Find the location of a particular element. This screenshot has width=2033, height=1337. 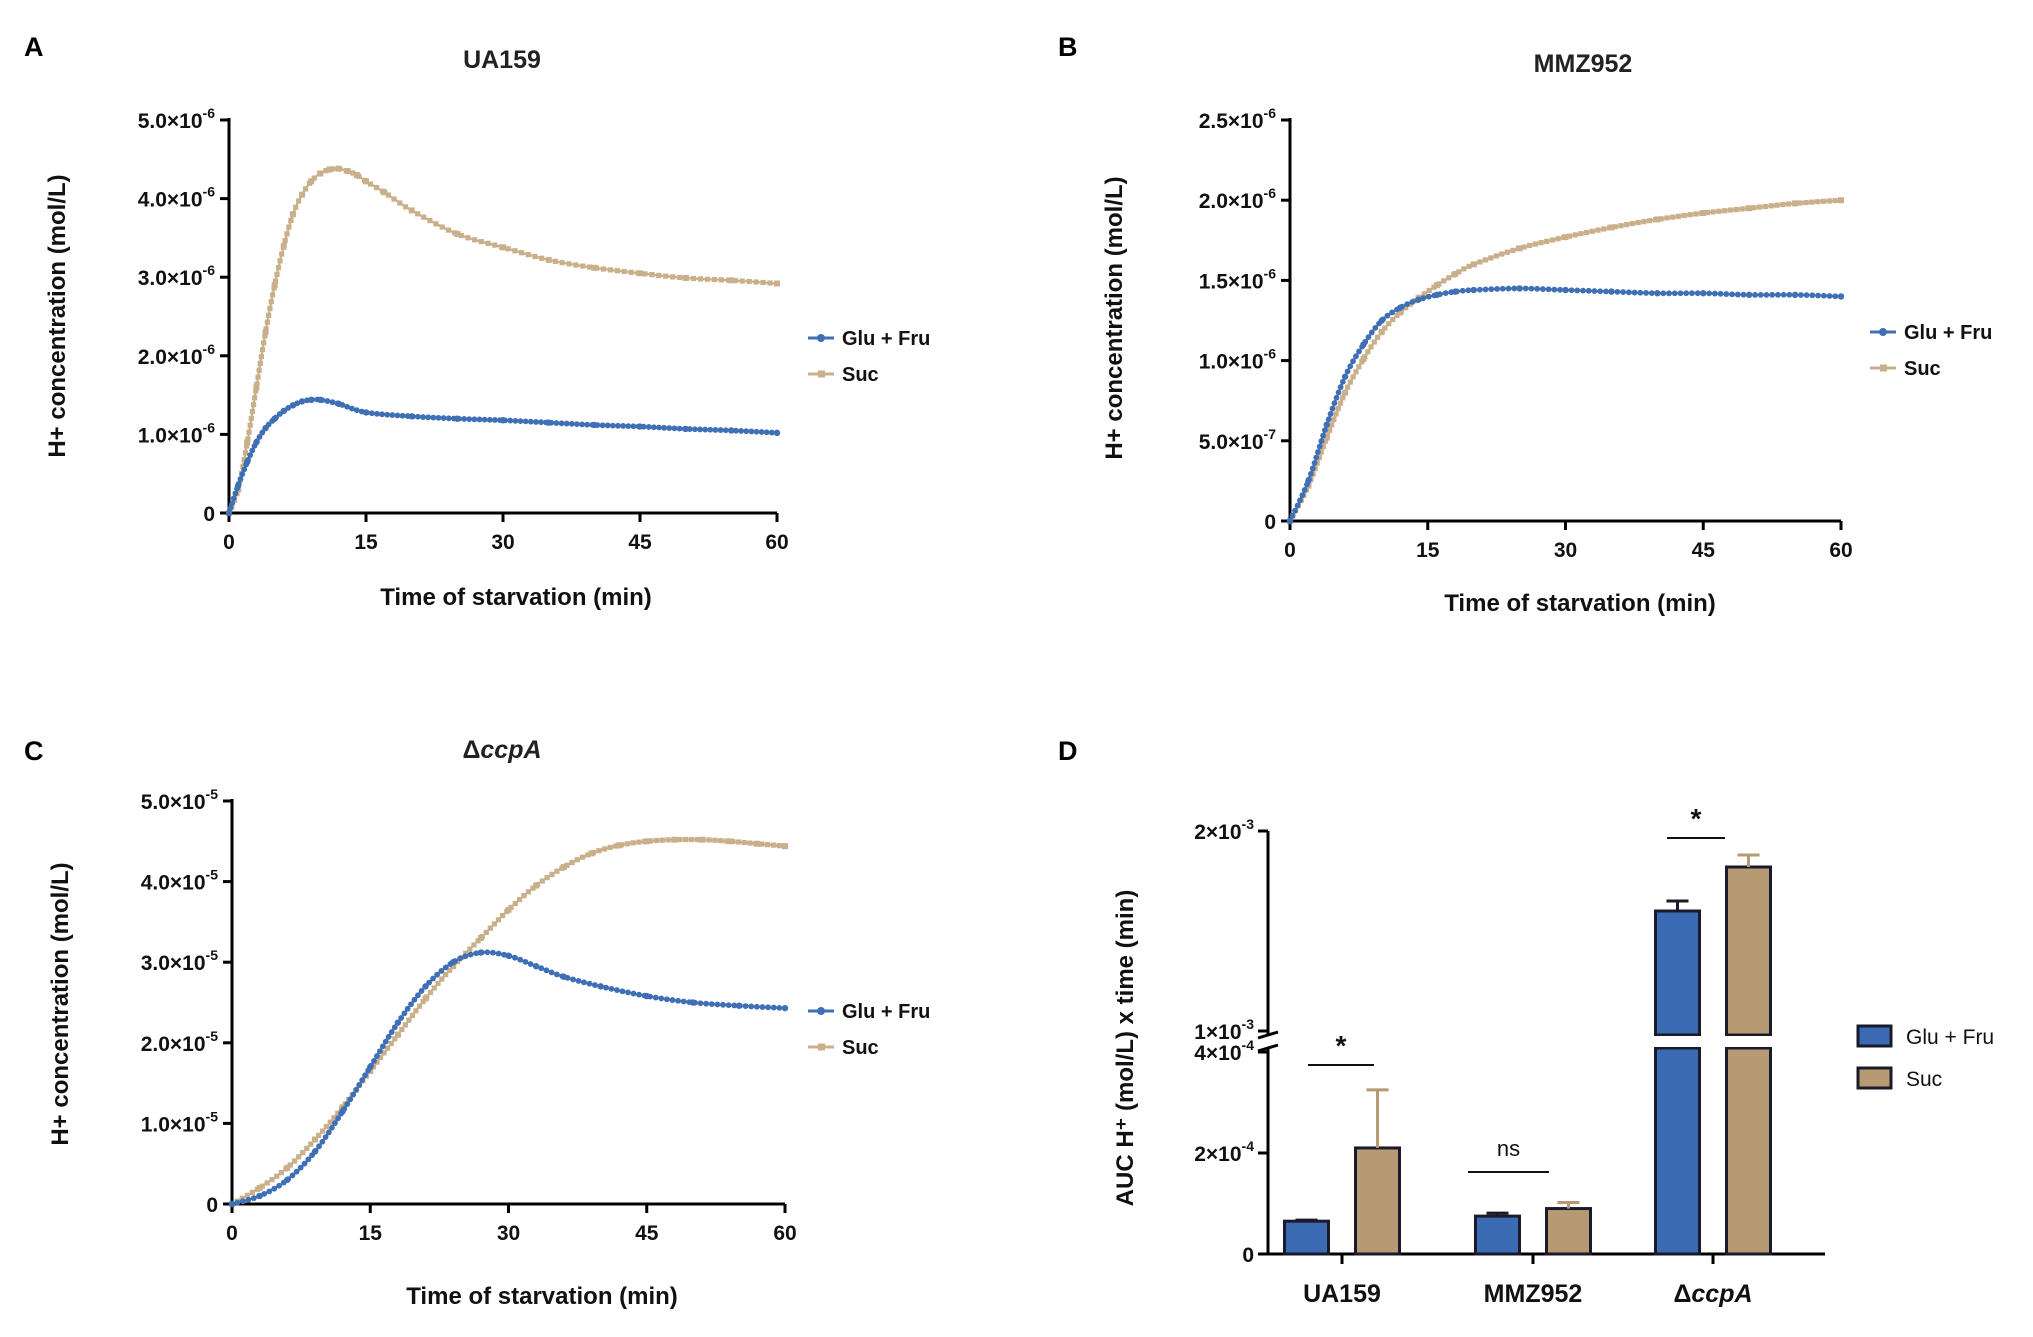

x-tick-label-b: 15 is located at coordinates (1428, 550).